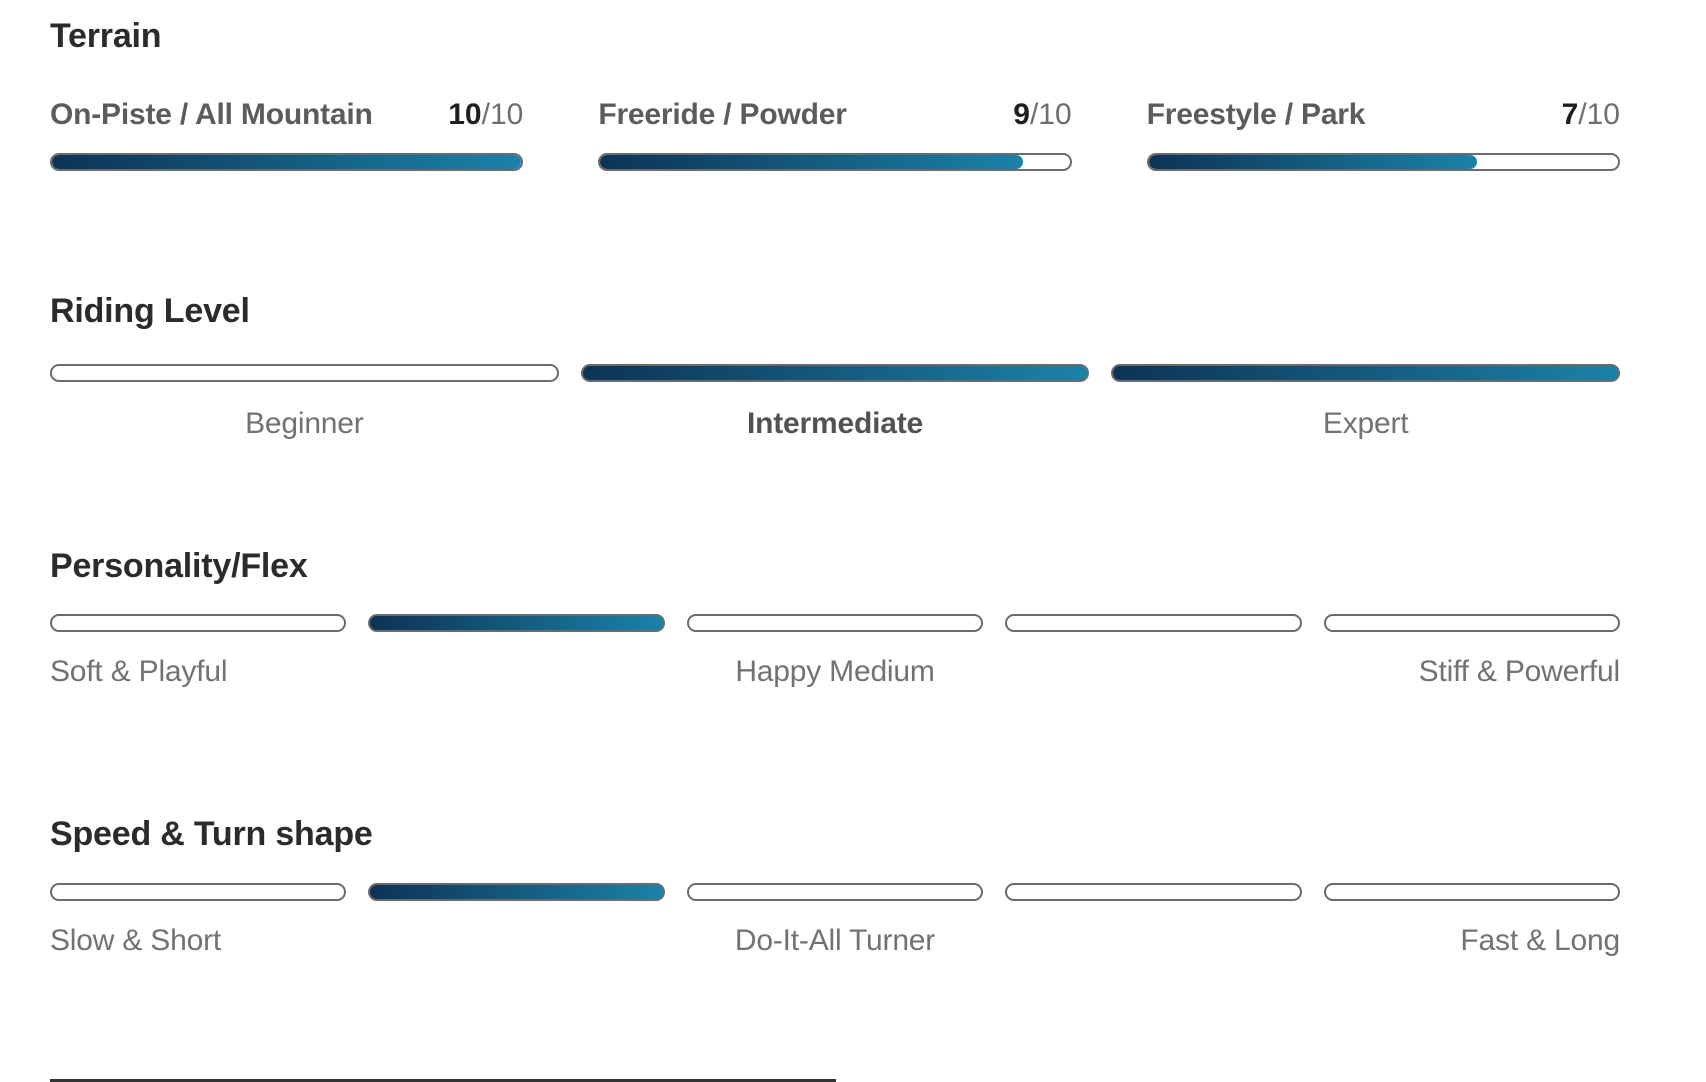  I want to click on rating-label: On-Piste / All Mountain, so click(211, 114).